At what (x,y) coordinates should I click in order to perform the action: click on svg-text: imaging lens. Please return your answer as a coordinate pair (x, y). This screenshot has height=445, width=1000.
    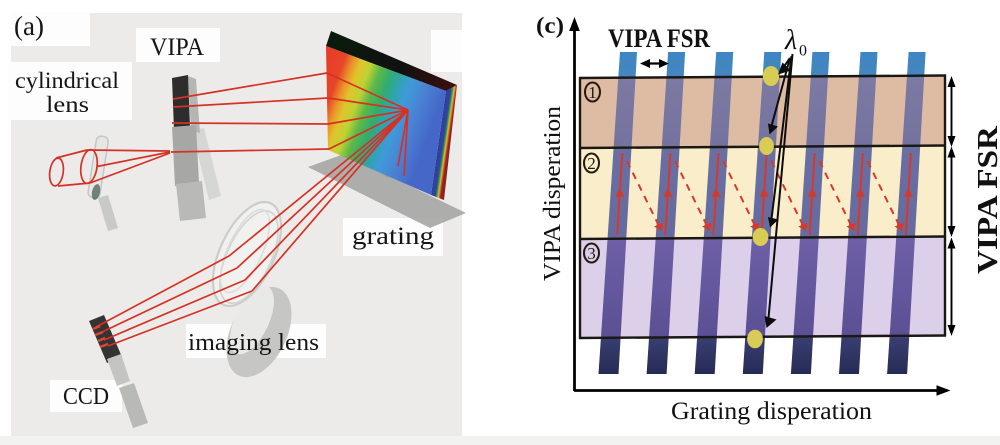
    Looking at the image, I should click on (253, 343).